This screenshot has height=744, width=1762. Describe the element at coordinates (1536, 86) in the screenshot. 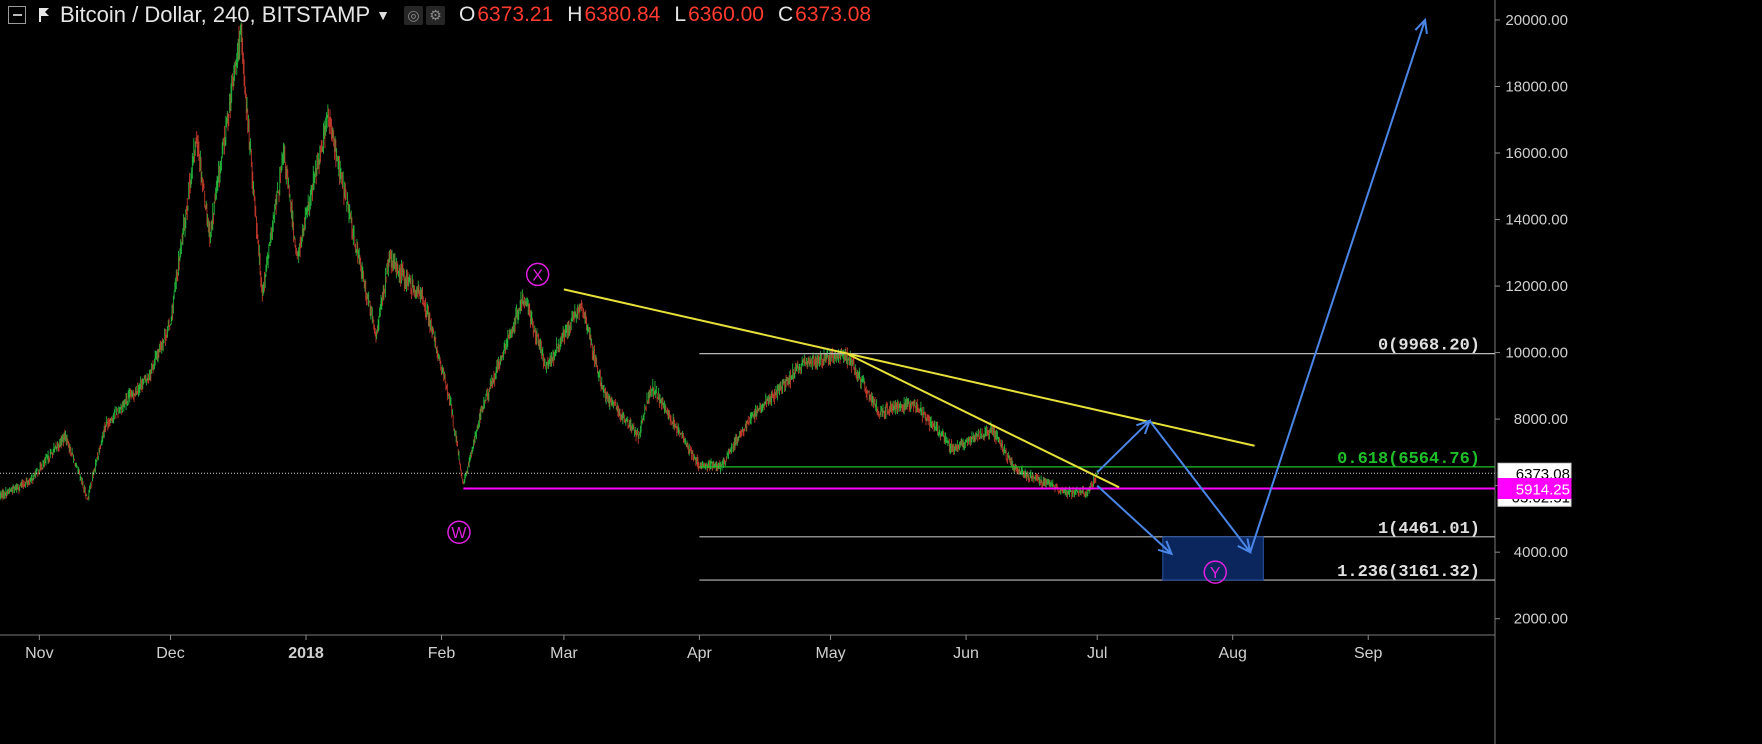

I see `y-tick-label: 18000.00` at that location.